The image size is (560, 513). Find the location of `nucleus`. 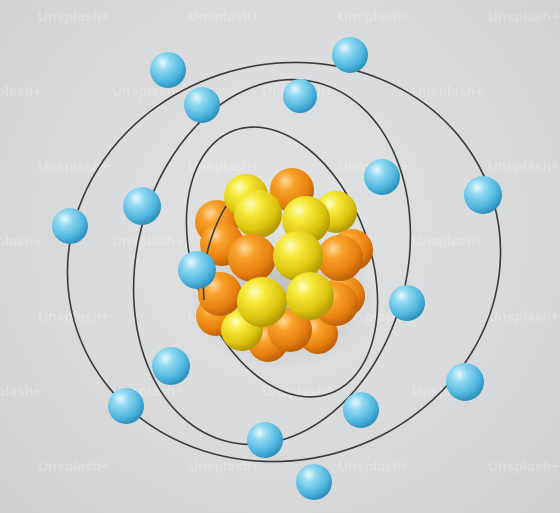

nucleus is located at coordinates (284, 265).